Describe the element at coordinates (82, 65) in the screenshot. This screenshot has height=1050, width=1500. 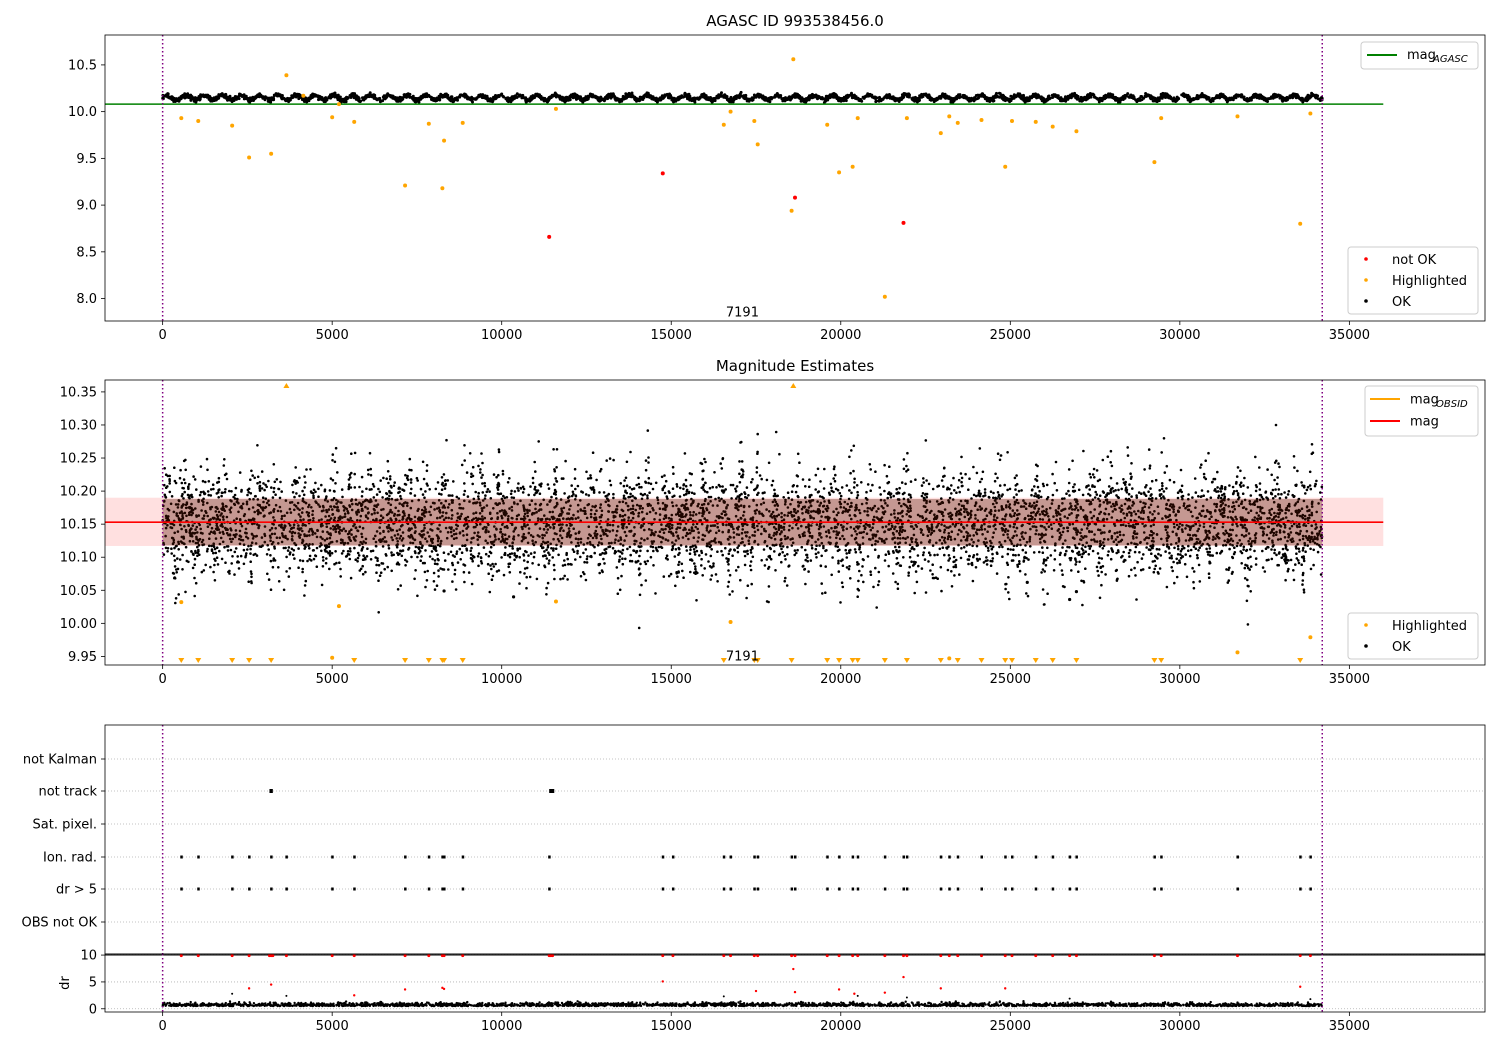
I see `y-tick-label: 10.5` at that location.